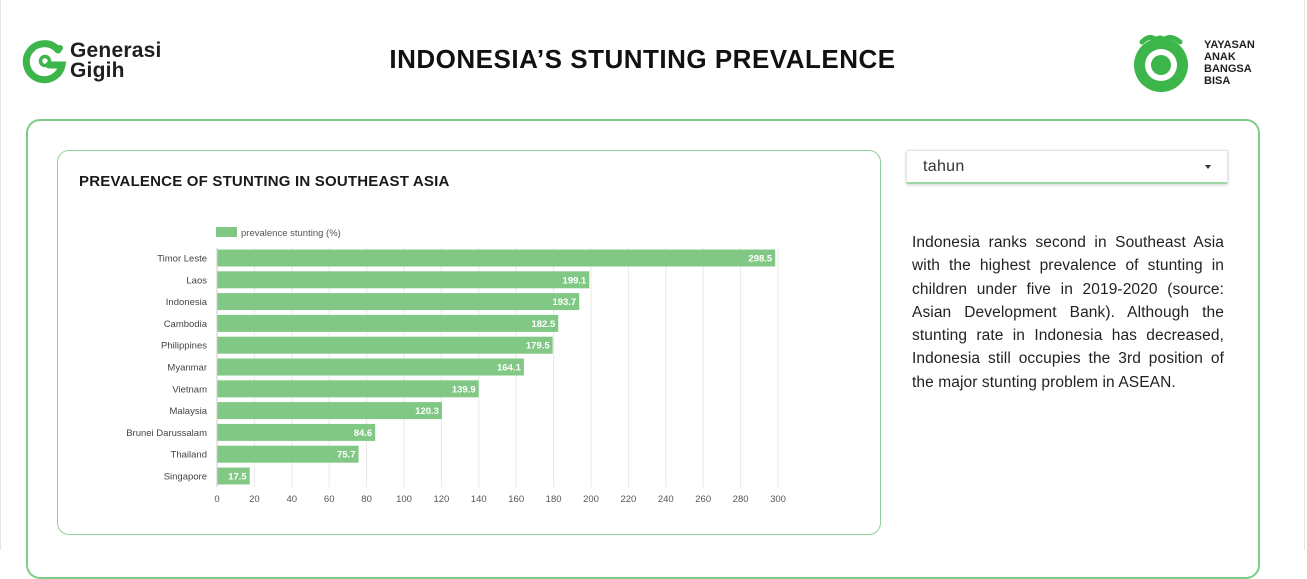 This screenshot has width=1307, height=579. I want to click on category-label: Thailand, so click(189, 455).